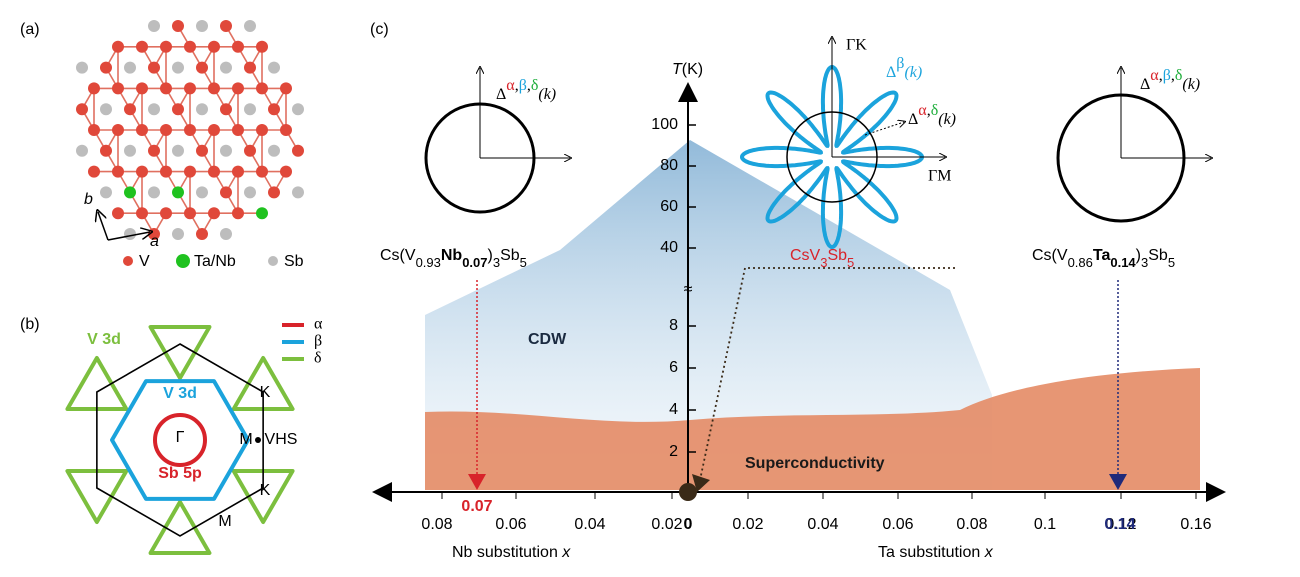 The height and width of the screenshot is (577, 1300). I want to click on alpha-sheet, so click(180, 440).